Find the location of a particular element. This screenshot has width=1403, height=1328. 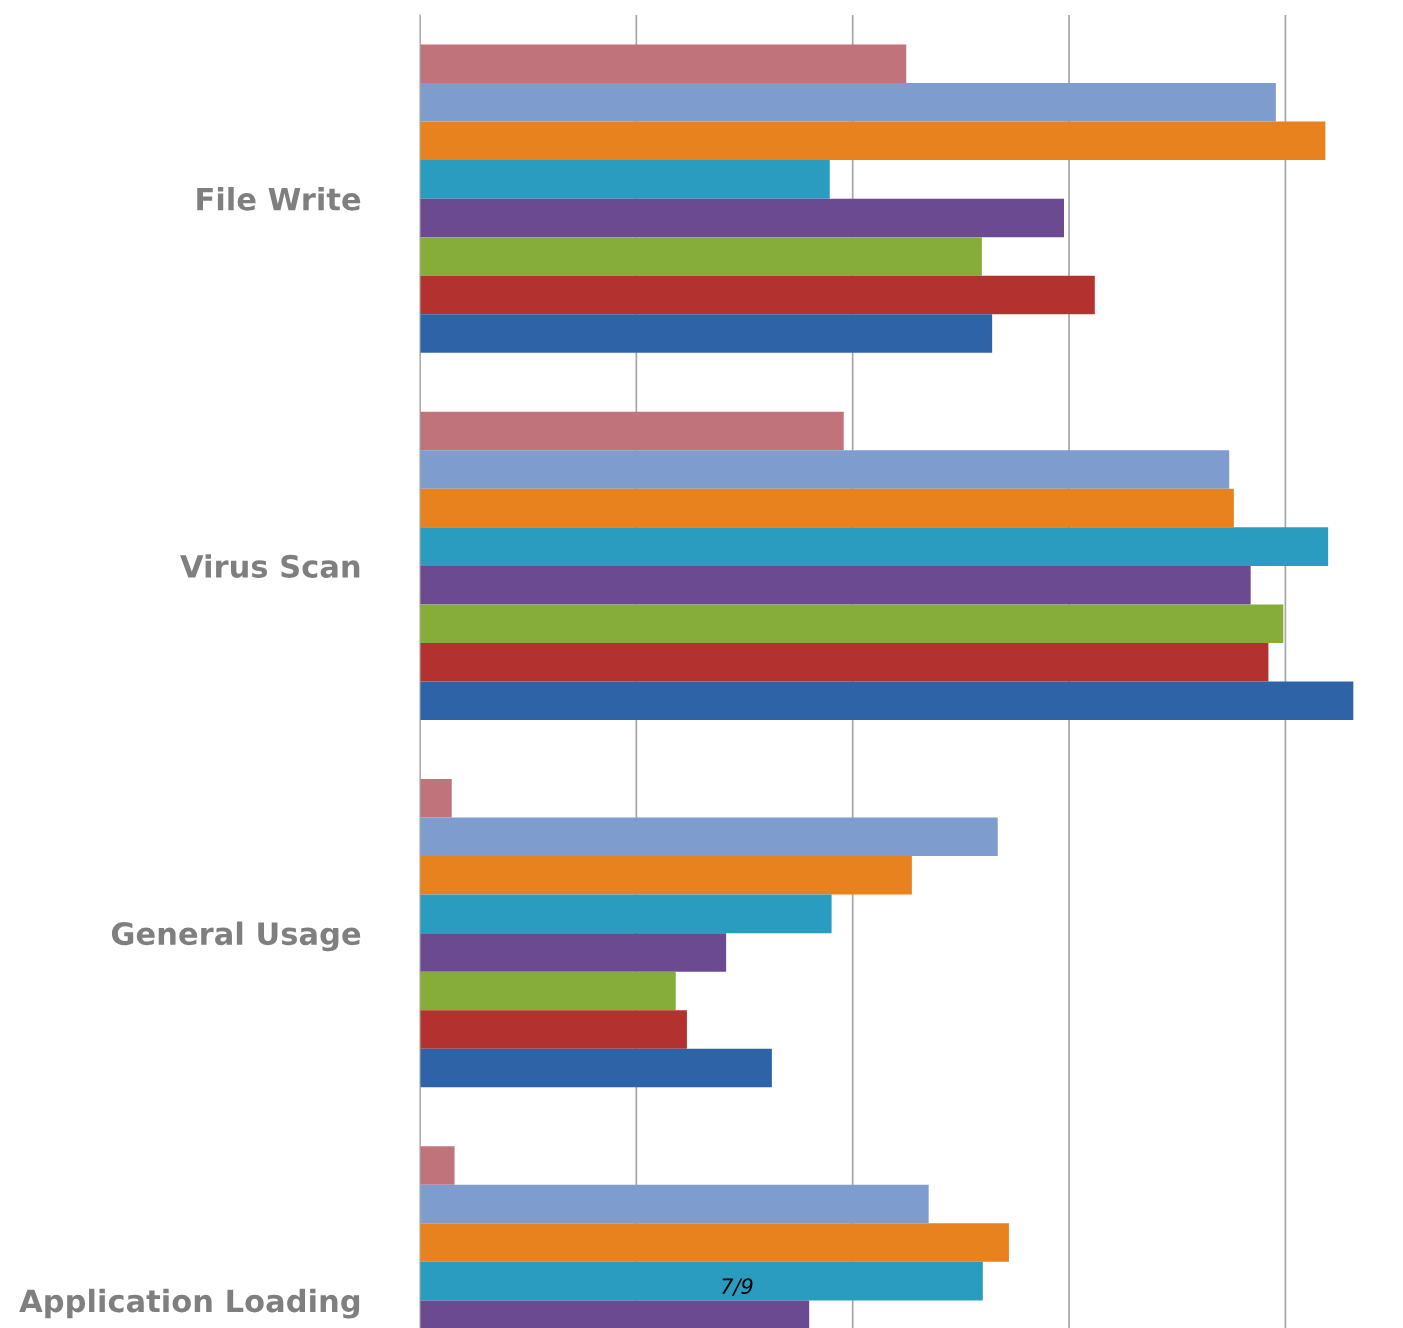

y-tick-label: File Write is located at coordinates (279, 199).